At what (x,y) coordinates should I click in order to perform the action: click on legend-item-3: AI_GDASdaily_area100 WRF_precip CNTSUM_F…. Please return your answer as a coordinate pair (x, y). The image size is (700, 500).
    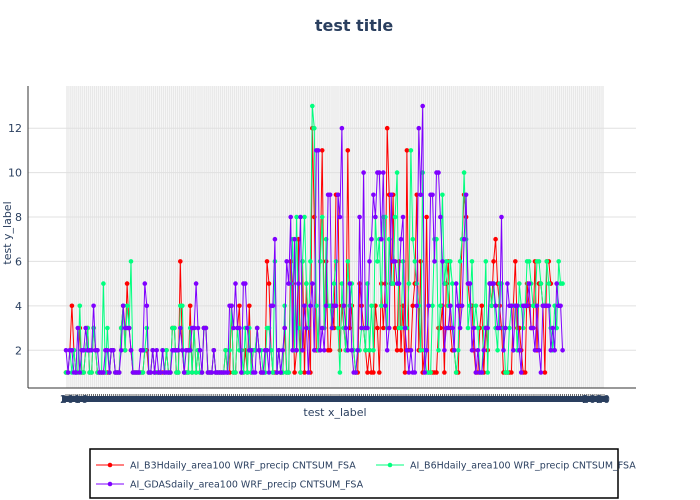
    Looking at the image, I should click on (230, 485).